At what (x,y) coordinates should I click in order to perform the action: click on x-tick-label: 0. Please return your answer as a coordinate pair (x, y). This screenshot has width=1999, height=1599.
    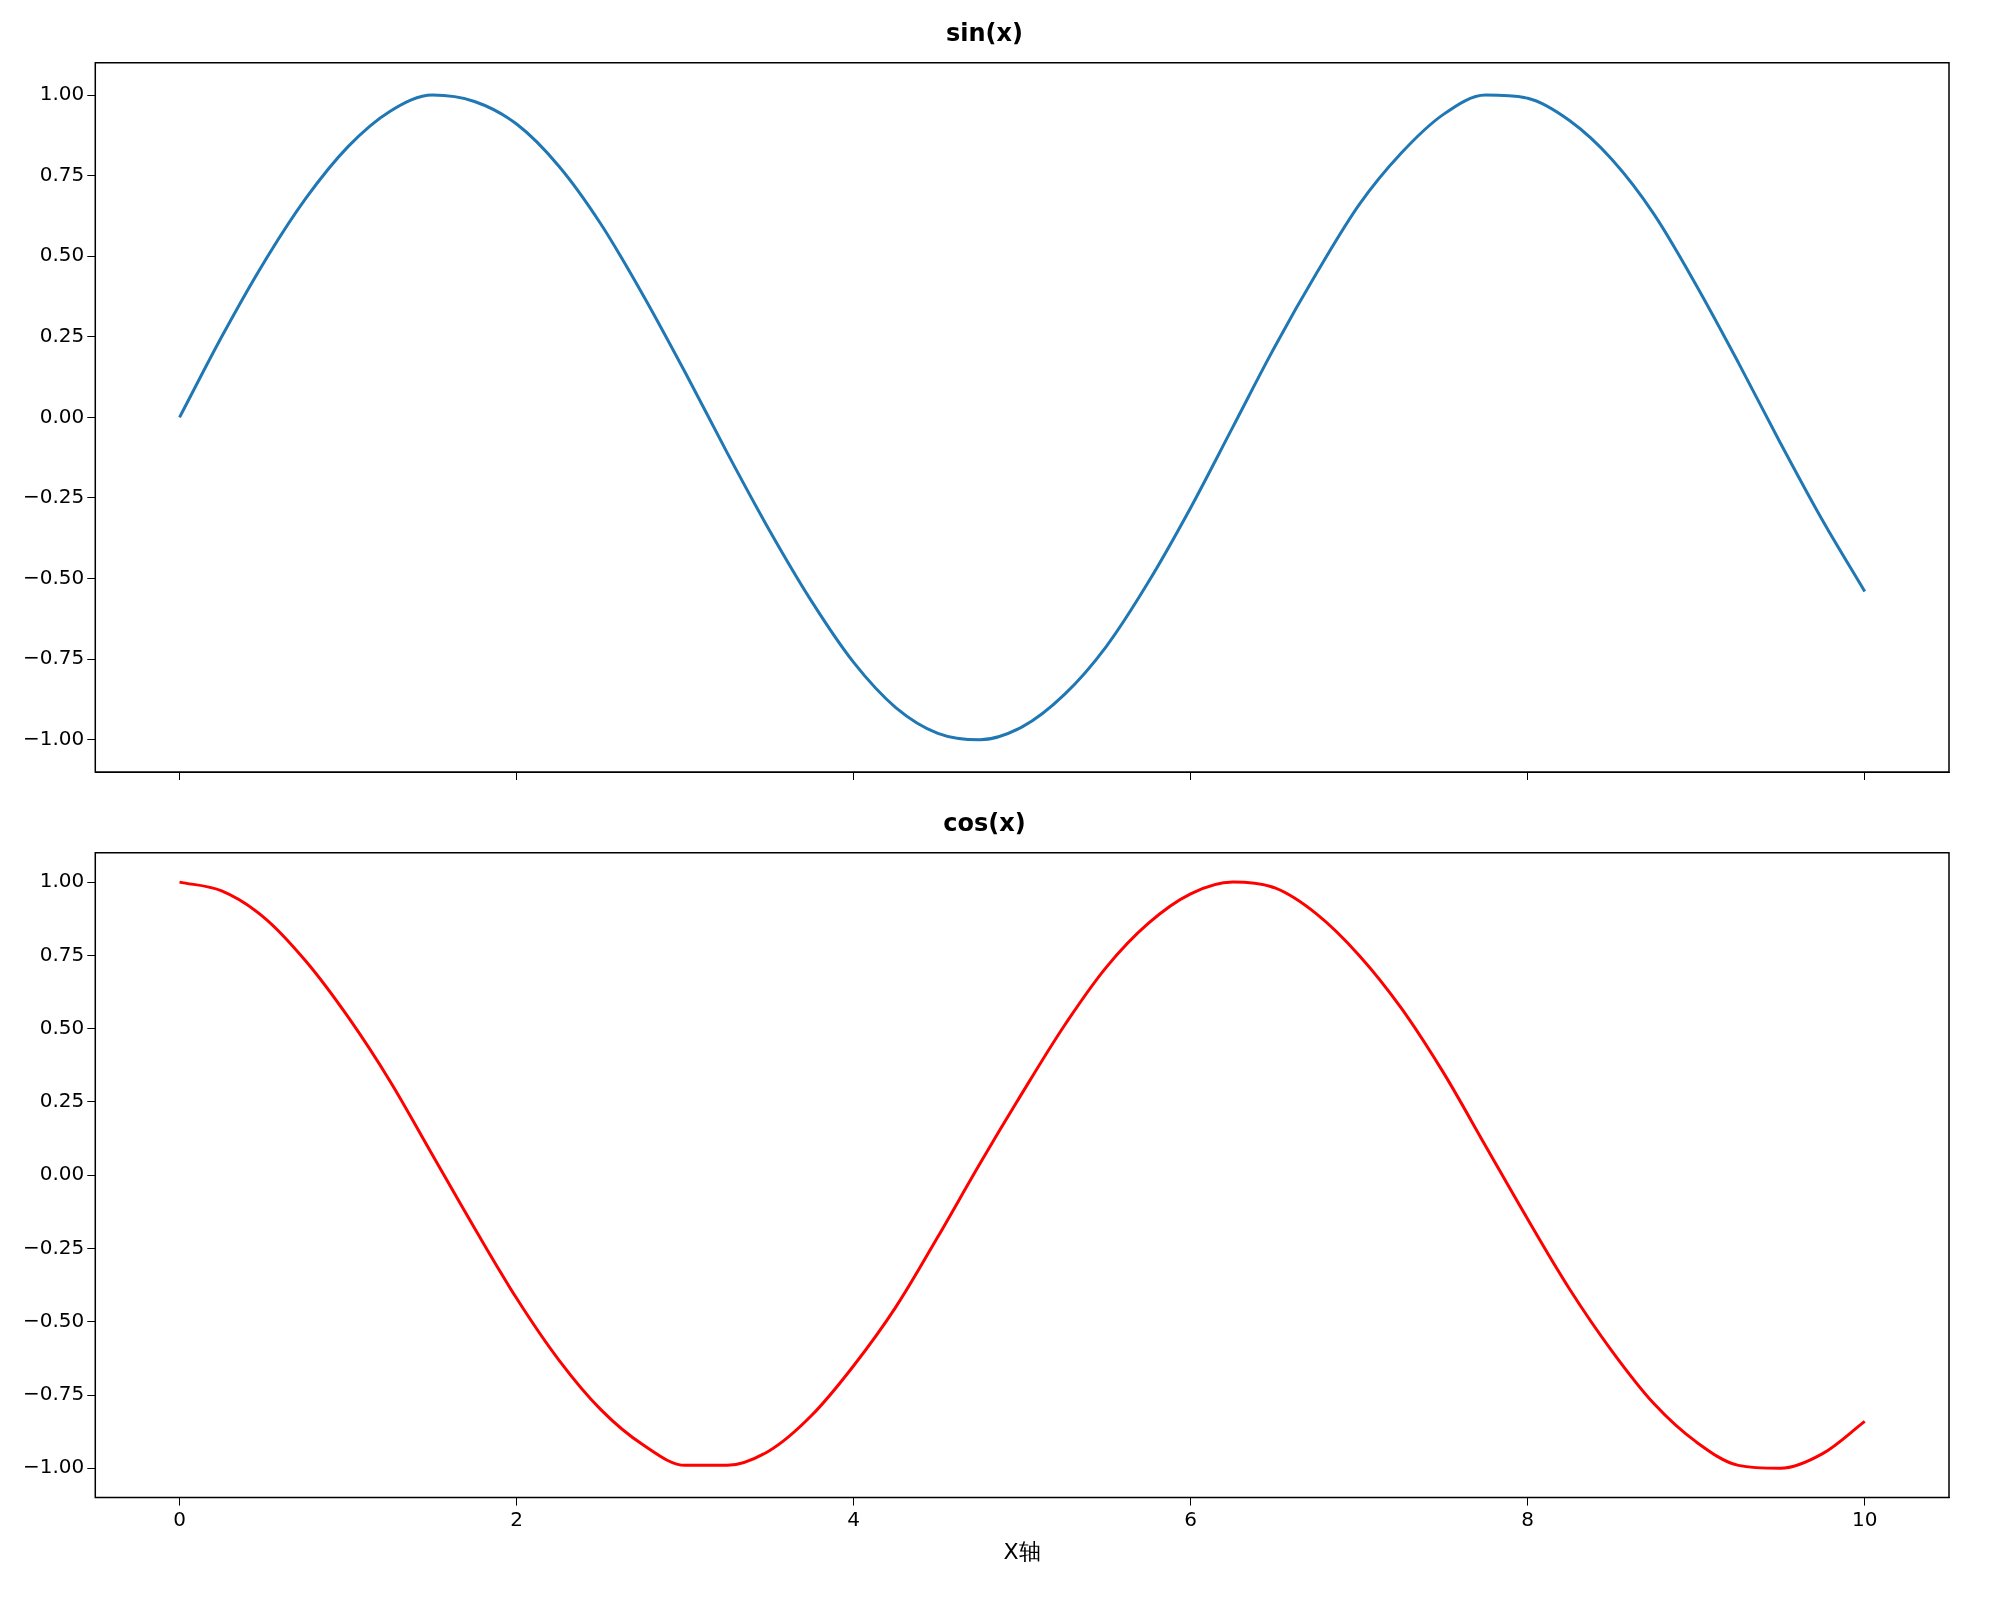
    Looking at the image, I should click on (179, 1518).